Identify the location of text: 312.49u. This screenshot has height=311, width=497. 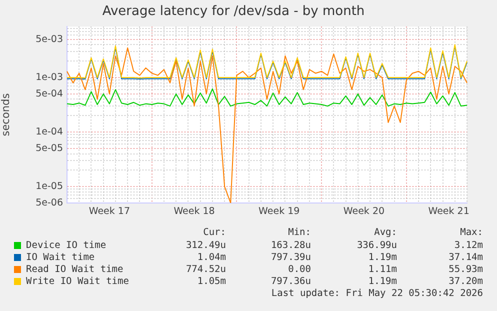
(205, 245).